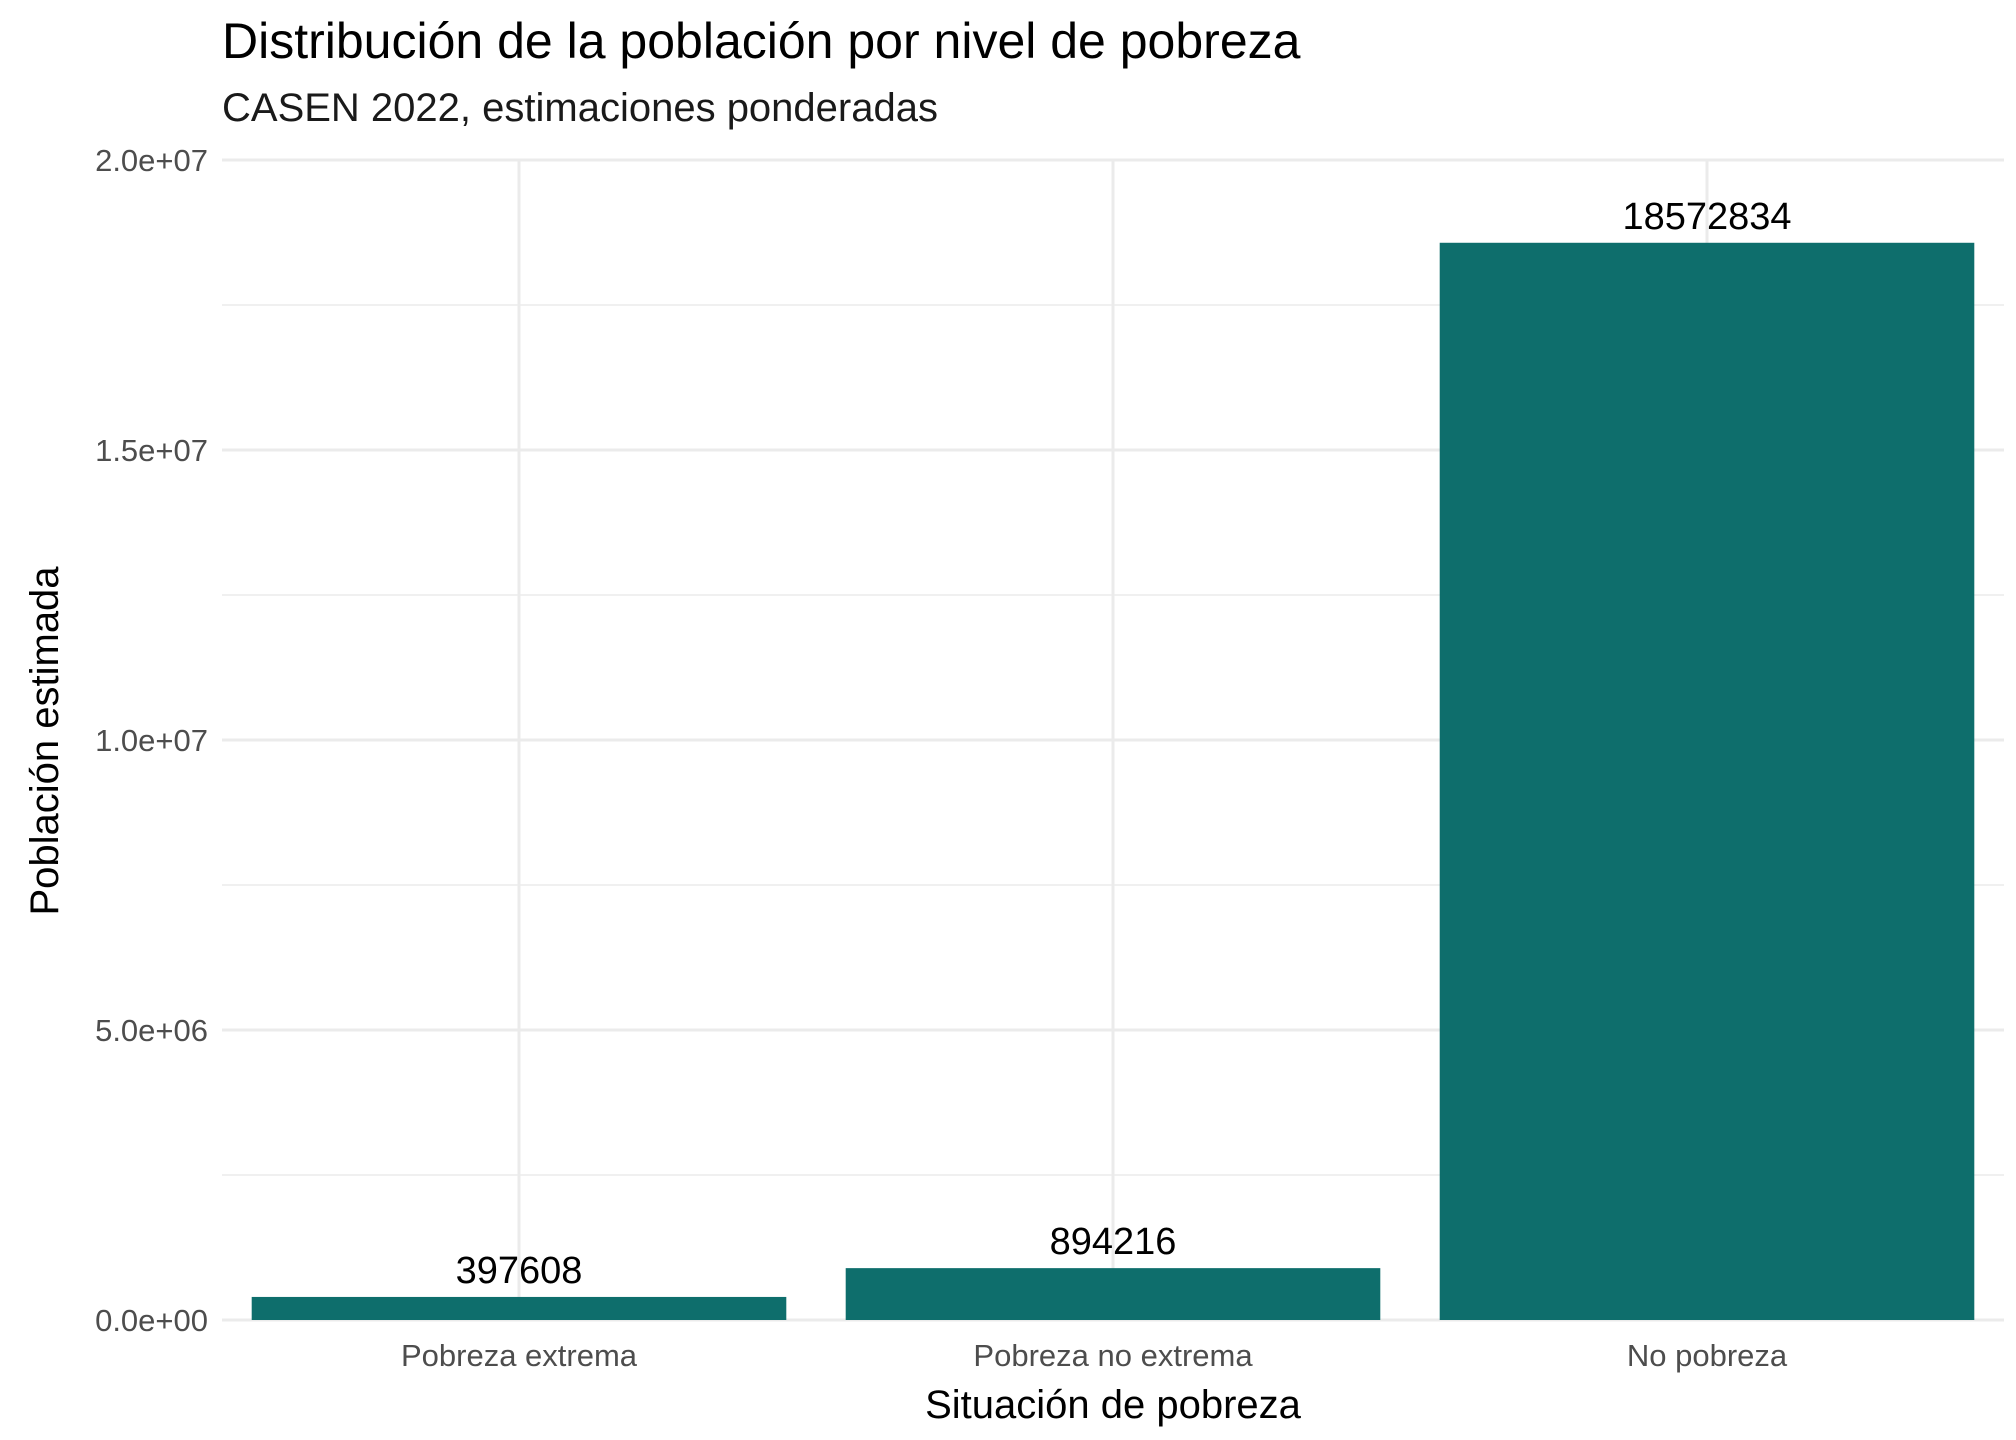 The image size is (2016, 1440). Describe the element at coordinates (1113, 1405) in the screenshot. I see `x-axis-title: Situación de pobreza` at that location.